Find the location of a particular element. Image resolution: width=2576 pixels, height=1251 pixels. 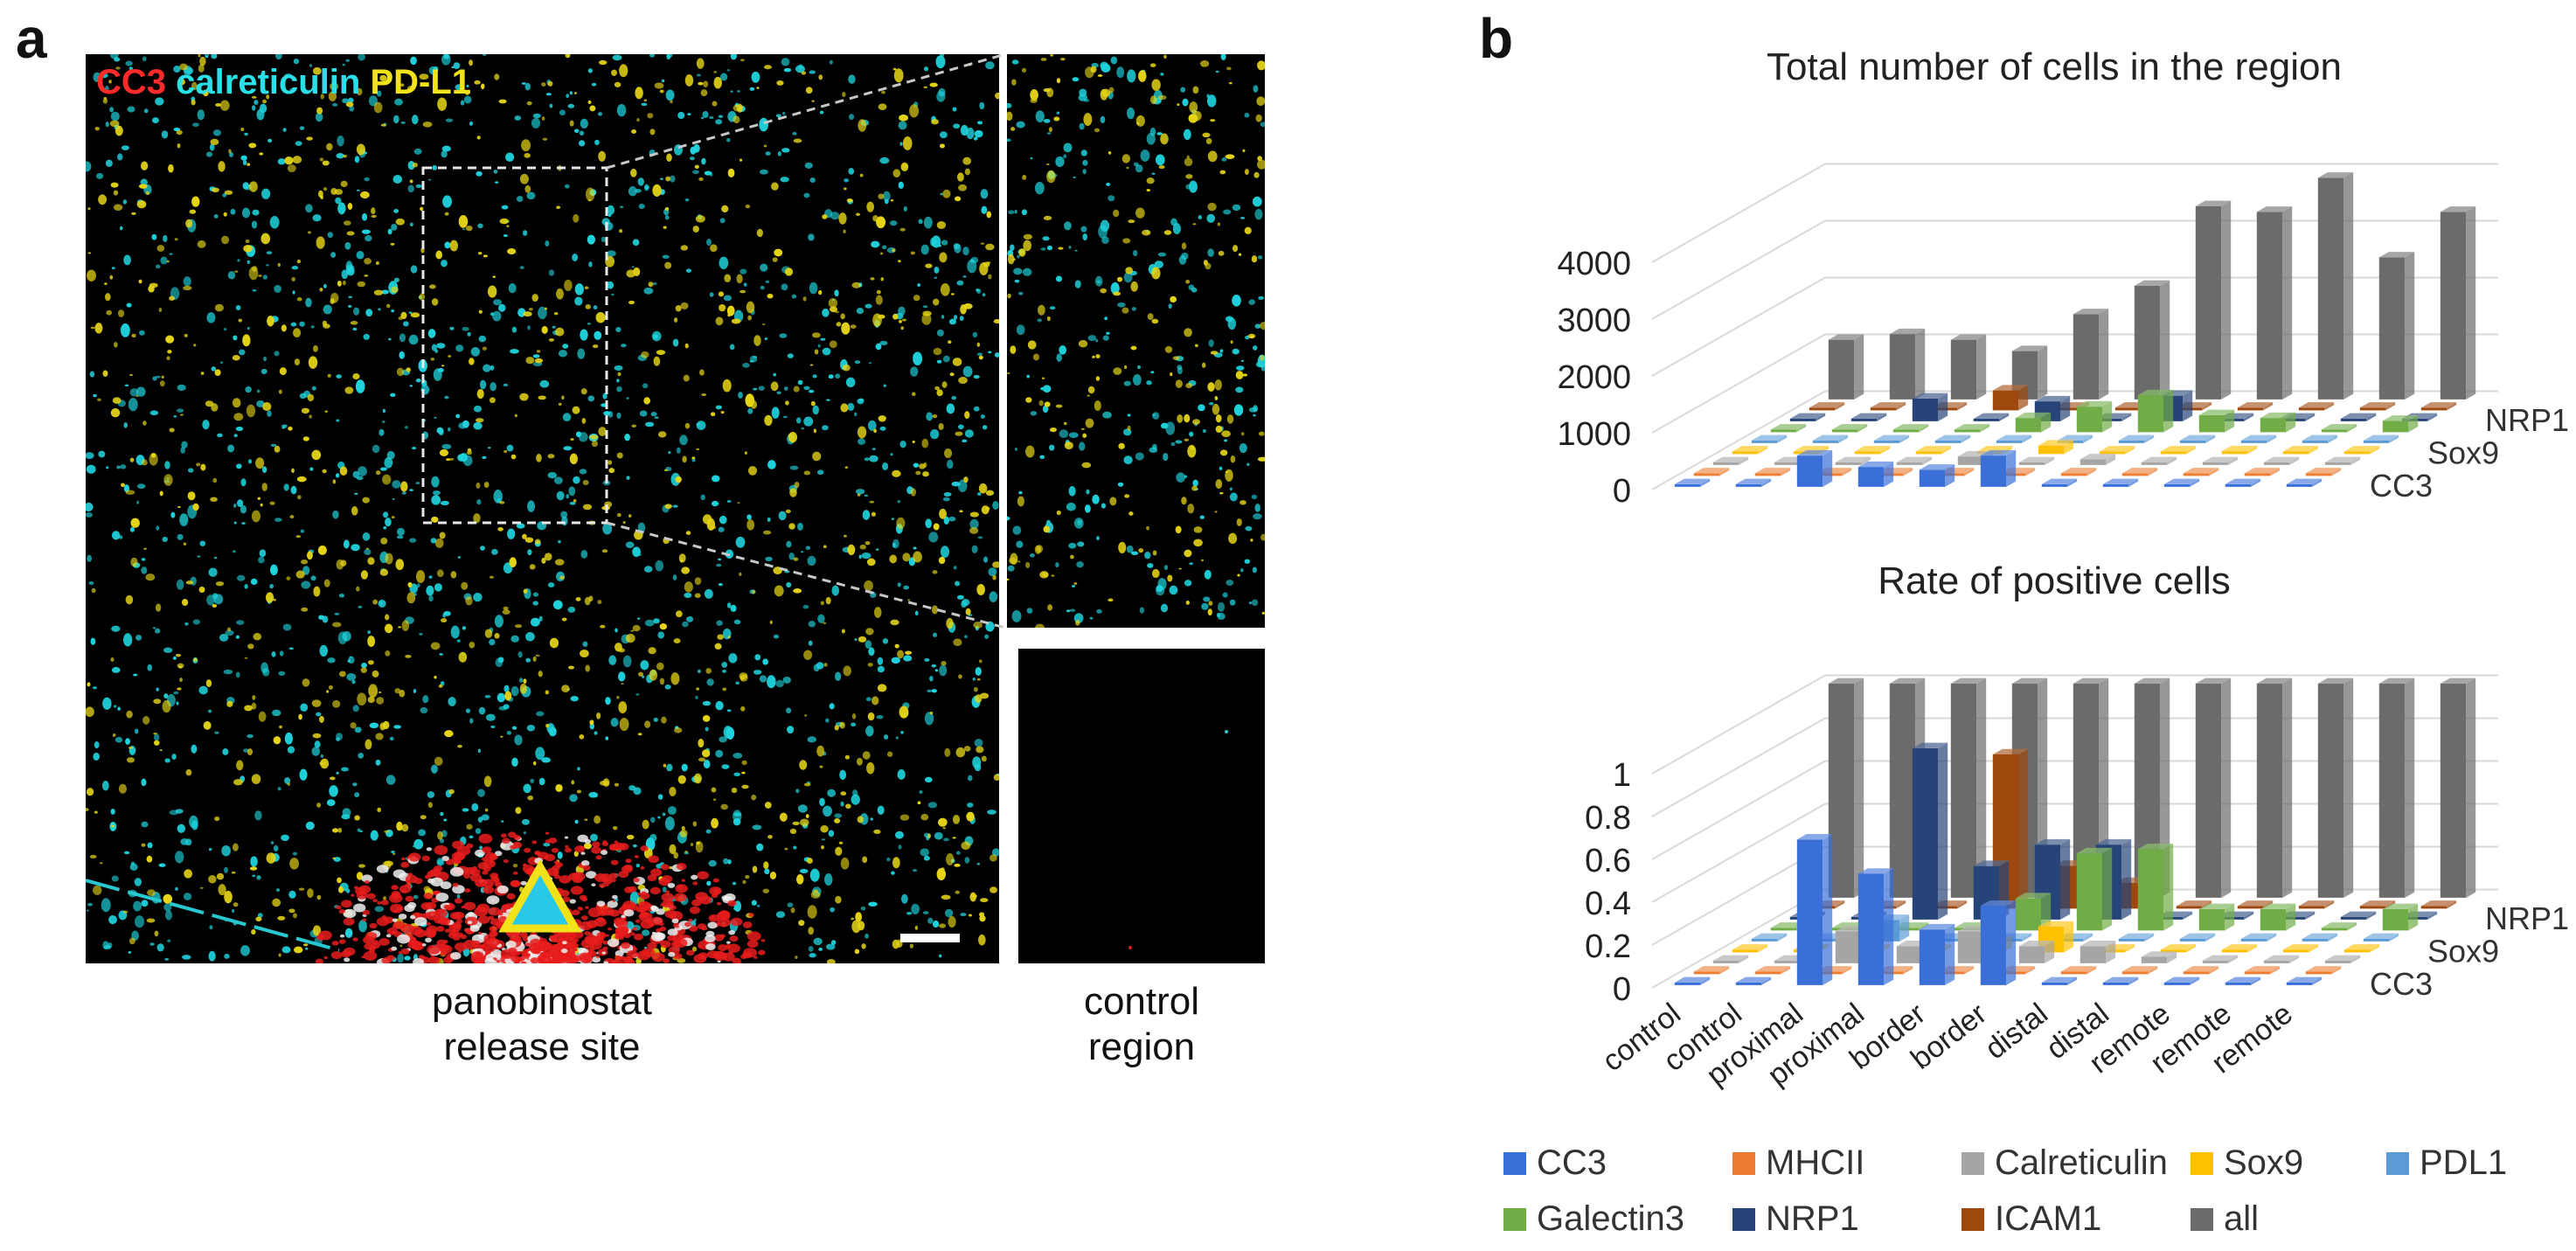

legend-item: NRP1 is located at coordinates (1795, 1219).